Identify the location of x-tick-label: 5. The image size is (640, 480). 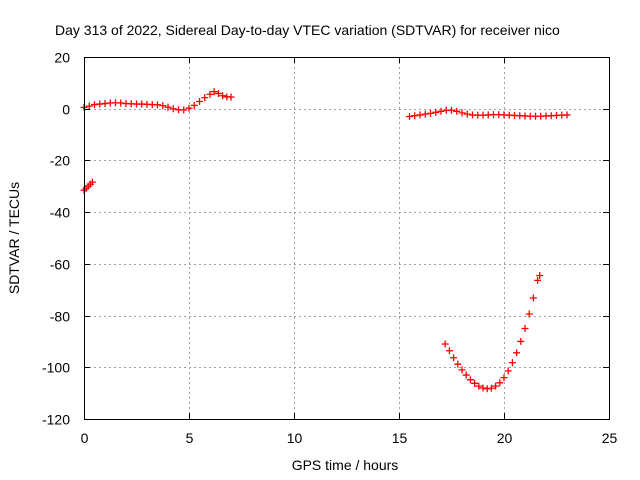
(190, 438).